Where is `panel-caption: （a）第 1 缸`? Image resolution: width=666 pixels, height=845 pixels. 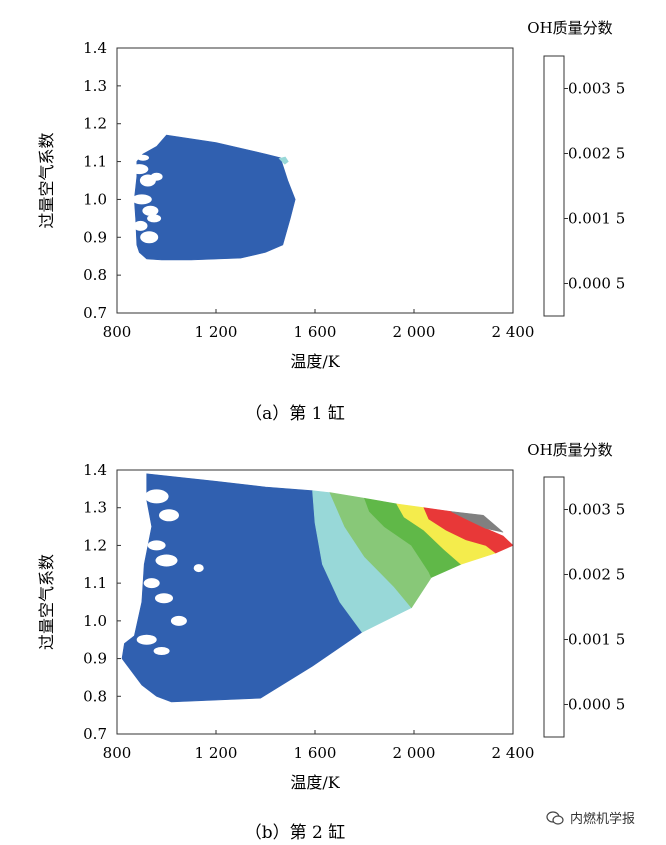
panel-caption: （a）第 1 缸 is located at coordinates (295, 413).